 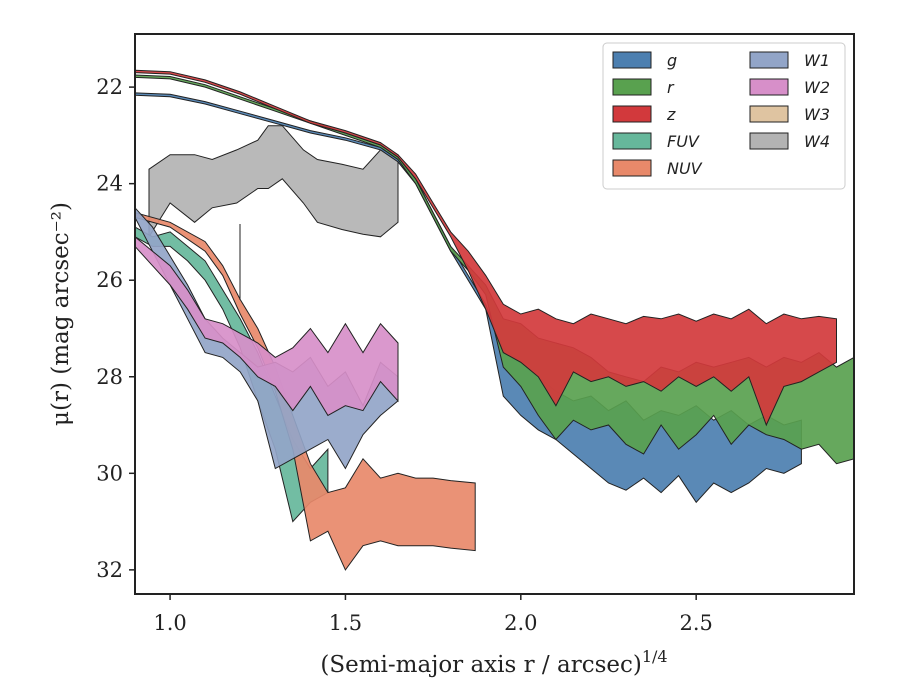 I want to click on x-tick-label: 1.0, so click(x=169, y=623).